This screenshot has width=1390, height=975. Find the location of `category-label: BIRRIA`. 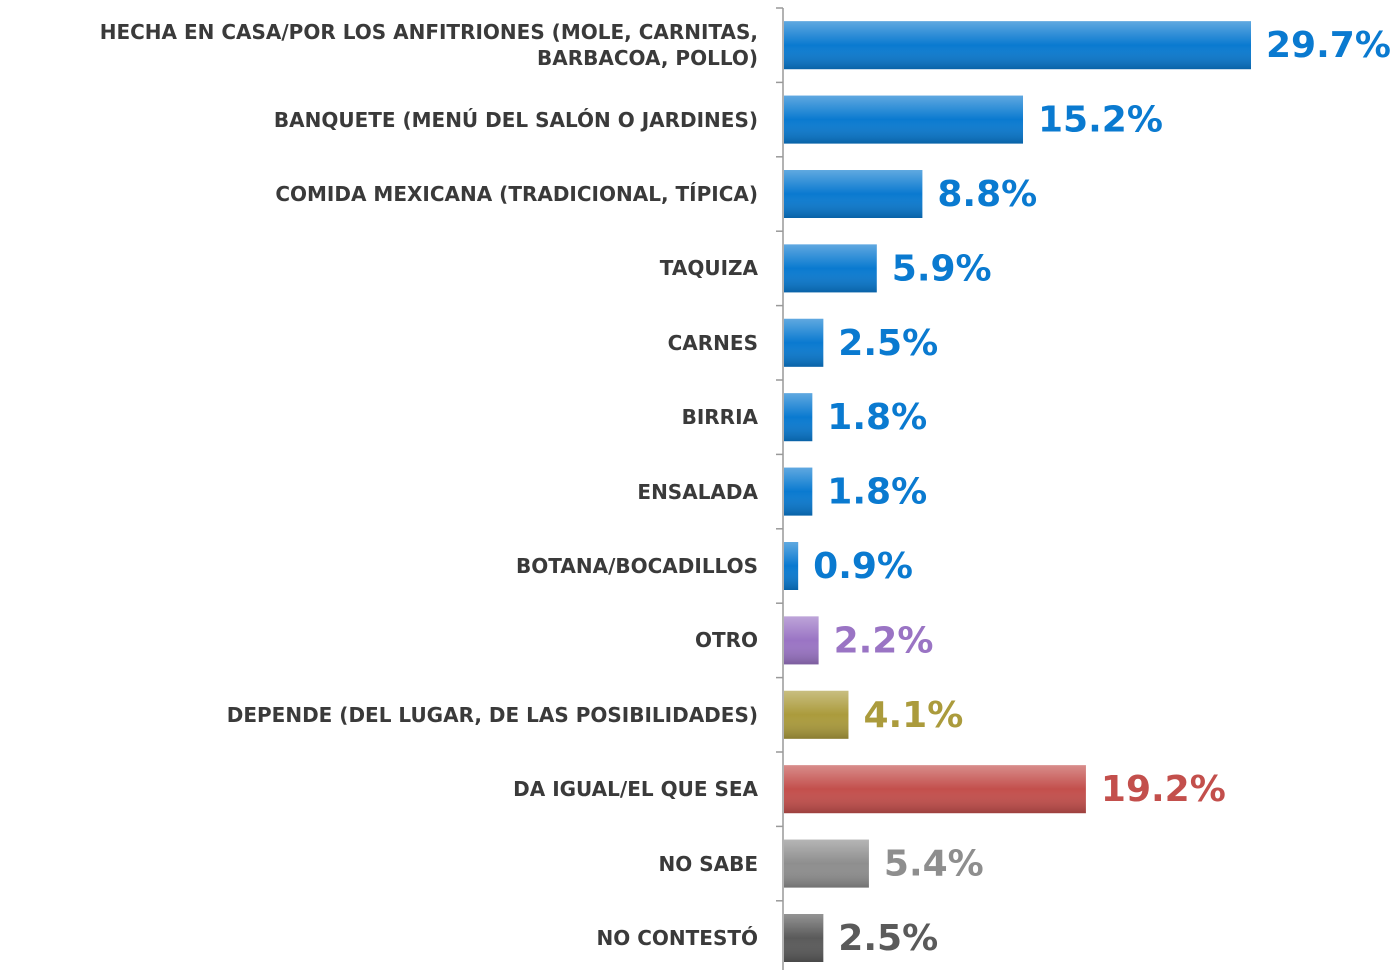

category-label: BIRRIA is located at coordinates (719, 417).